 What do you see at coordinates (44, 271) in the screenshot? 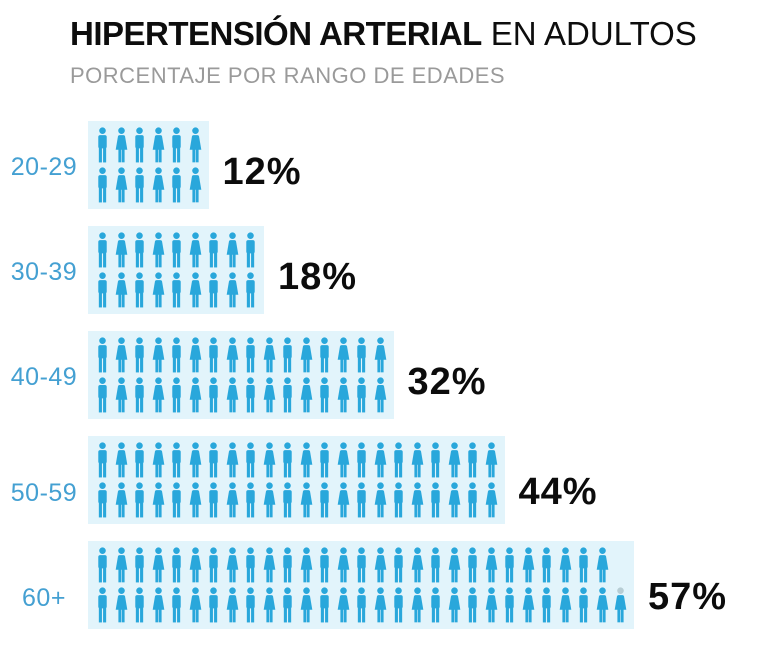
I see `age-label: 30-39` at bounding box center [44, 271].